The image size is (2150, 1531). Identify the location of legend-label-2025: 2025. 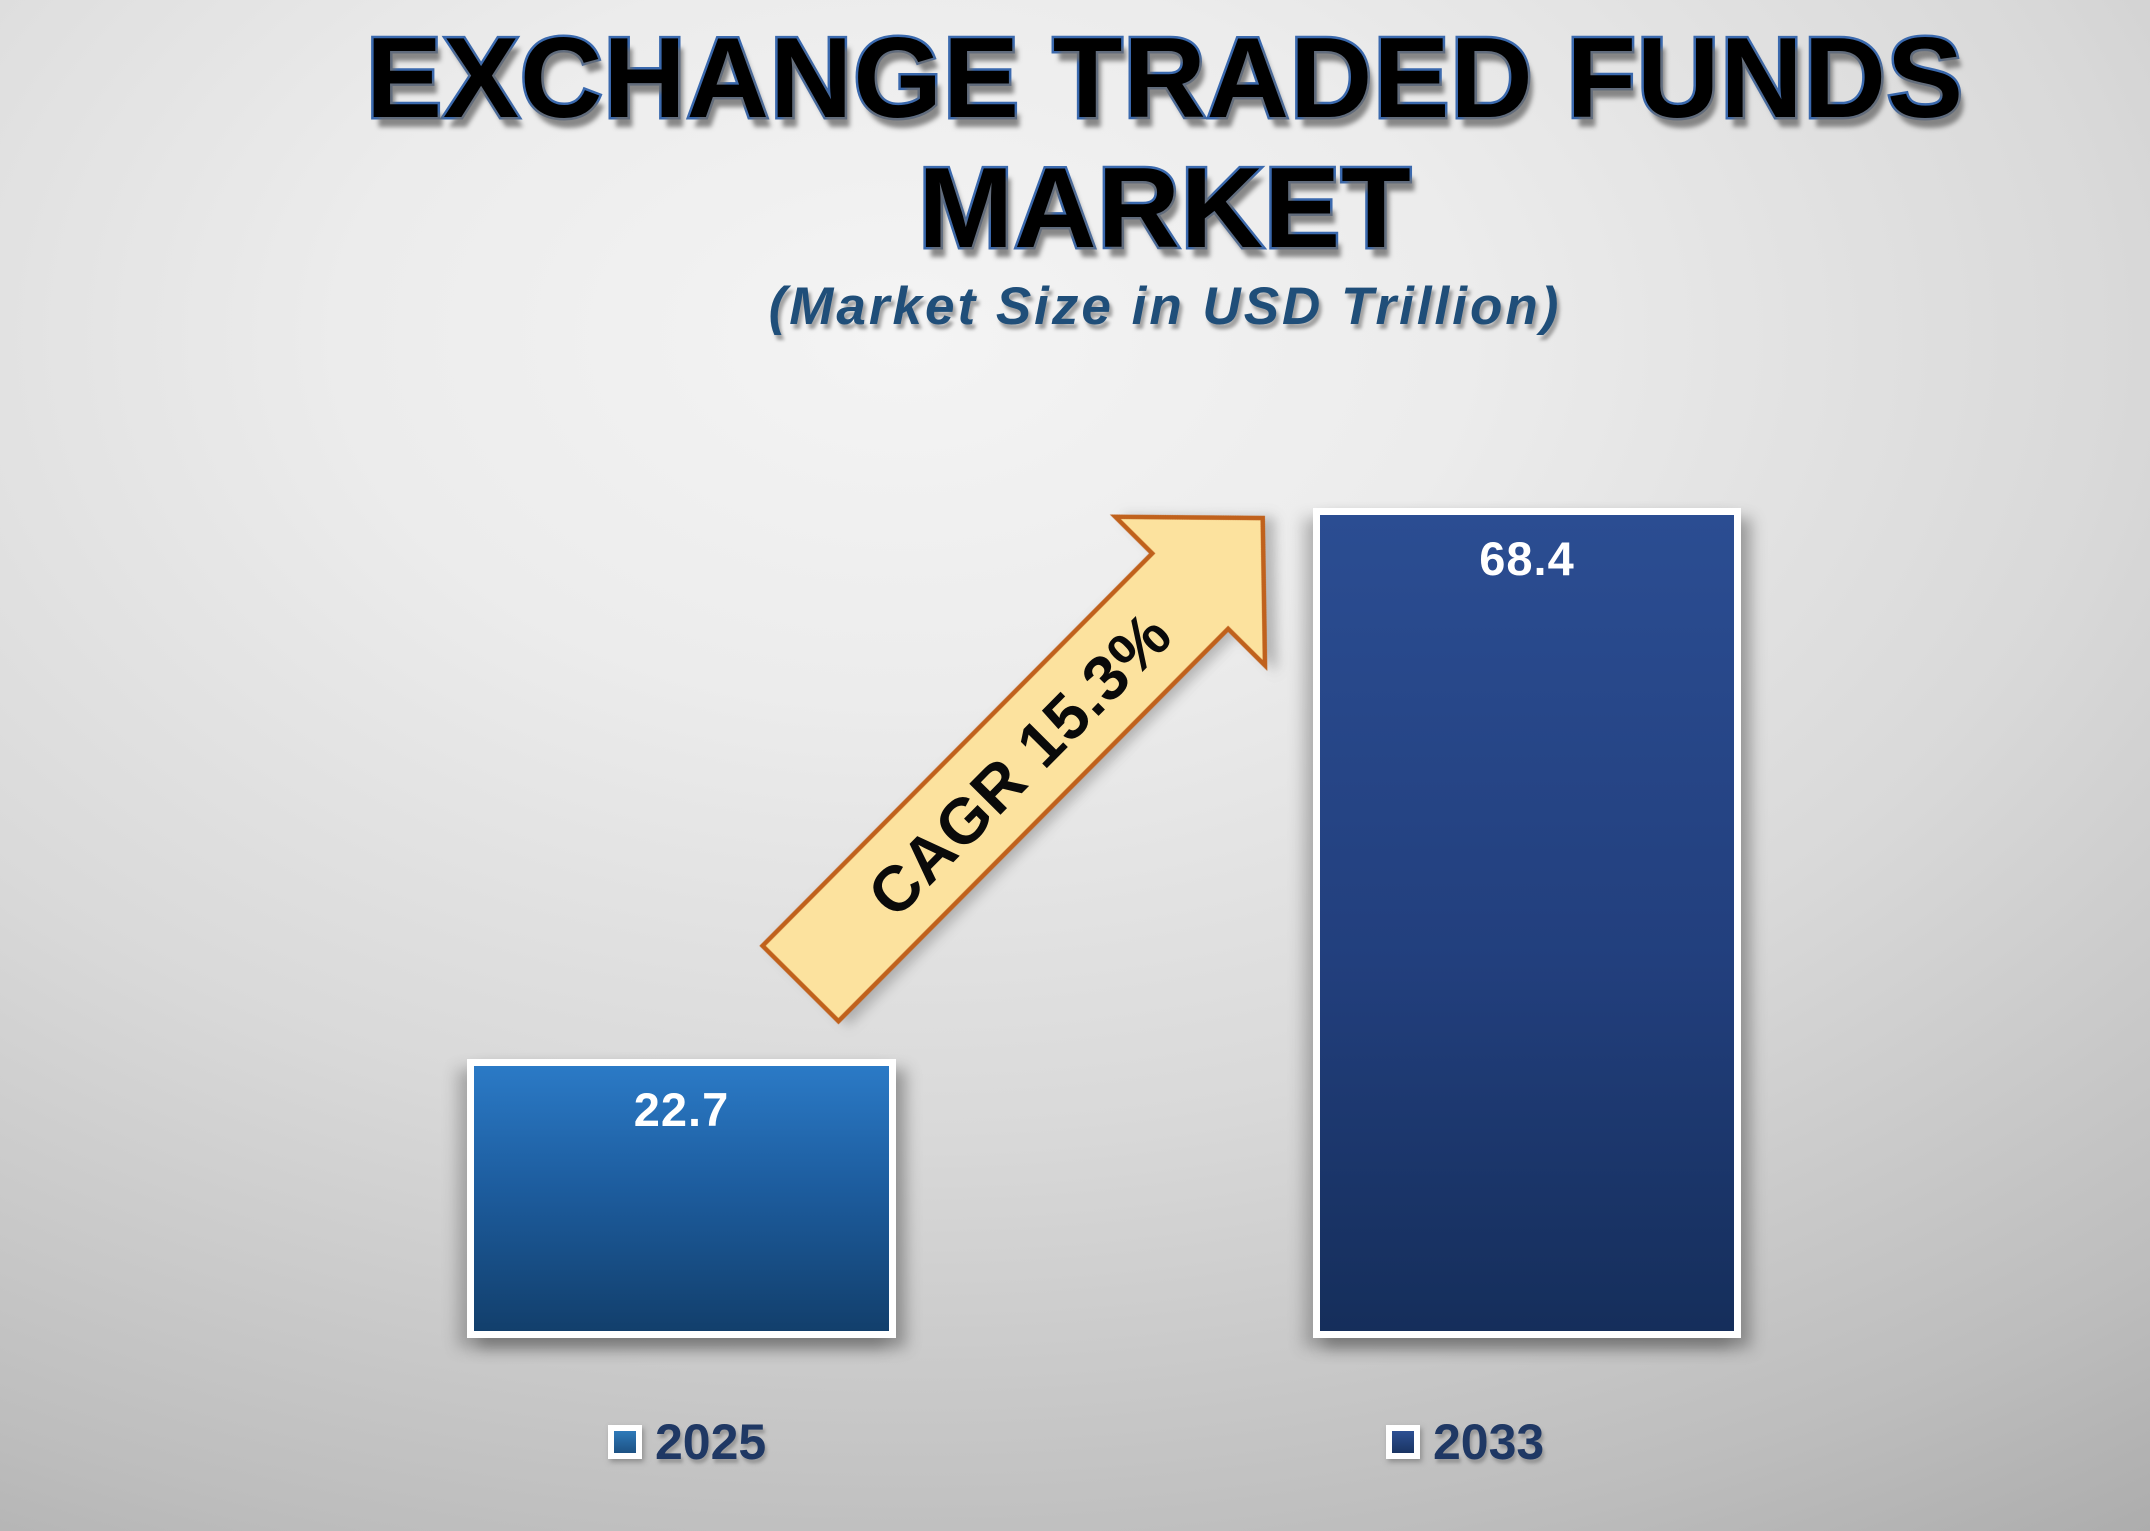
(711, 1442).